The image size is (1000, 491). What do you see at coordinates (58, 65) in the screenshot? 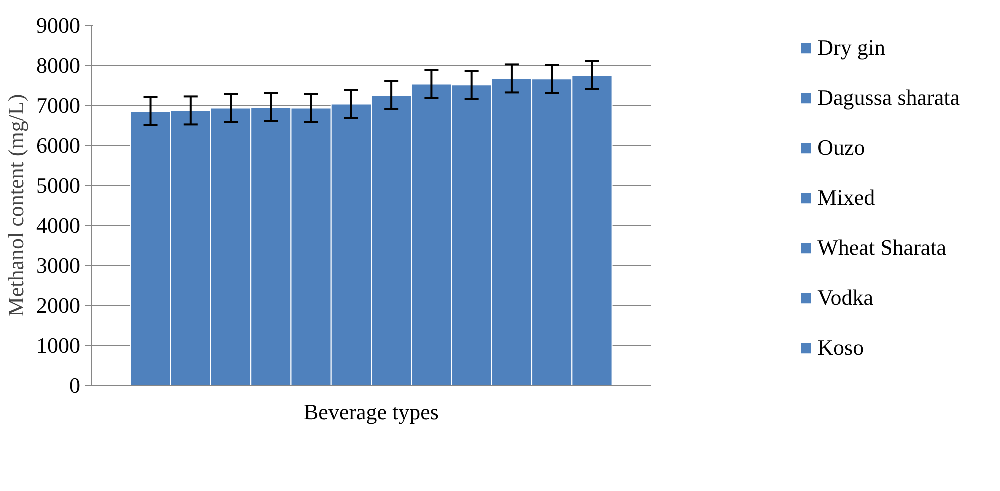
I see `y-tick-label: 8000` at bounding box center [58, 65].